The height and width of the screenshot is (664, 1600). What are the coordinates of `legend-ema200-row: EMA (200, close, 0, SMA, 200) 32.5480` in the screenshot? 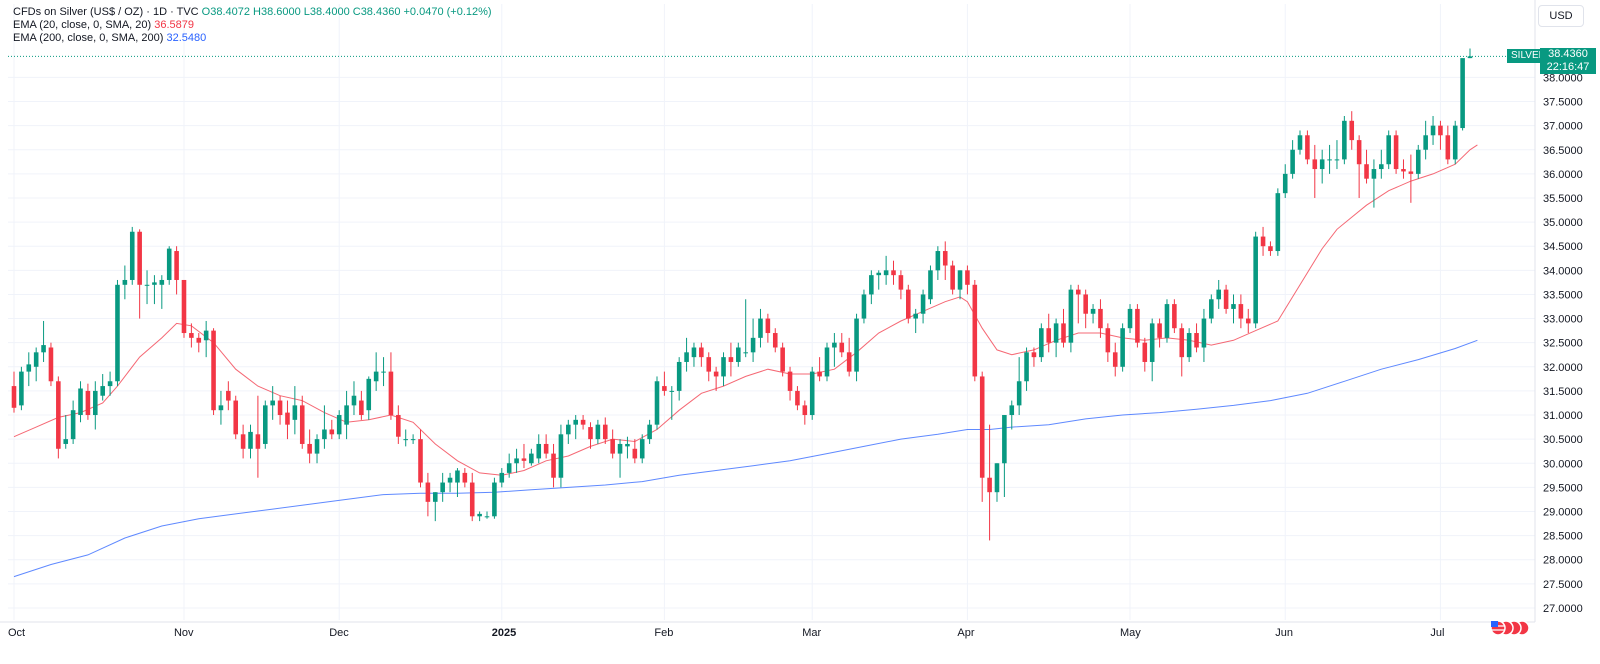 It's located at (252, 38).